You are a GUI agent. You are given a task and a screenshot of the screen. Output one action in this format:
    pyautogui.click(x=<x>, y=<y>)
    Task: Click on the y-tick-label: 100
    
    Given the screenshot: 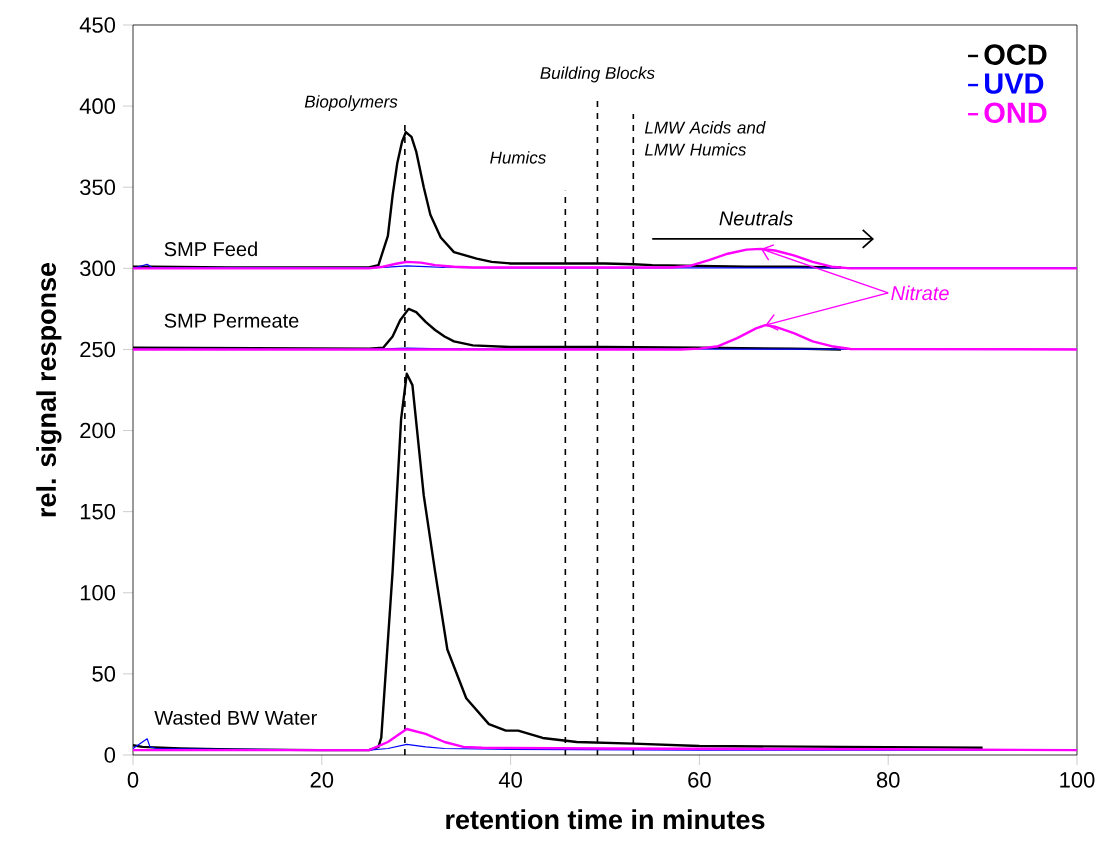 What is the action you would take?
    pyautogui.click(x=98, y=593)
    